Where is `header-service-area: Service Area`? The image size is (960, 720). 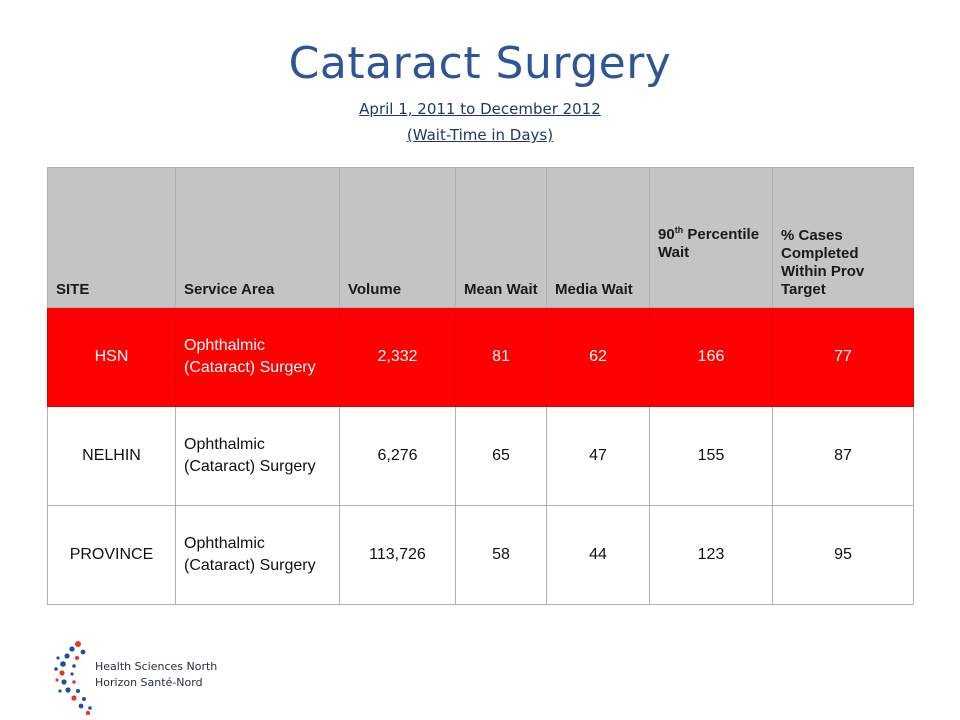
header-service-area: Service Area is located at coordinates (257, 237).